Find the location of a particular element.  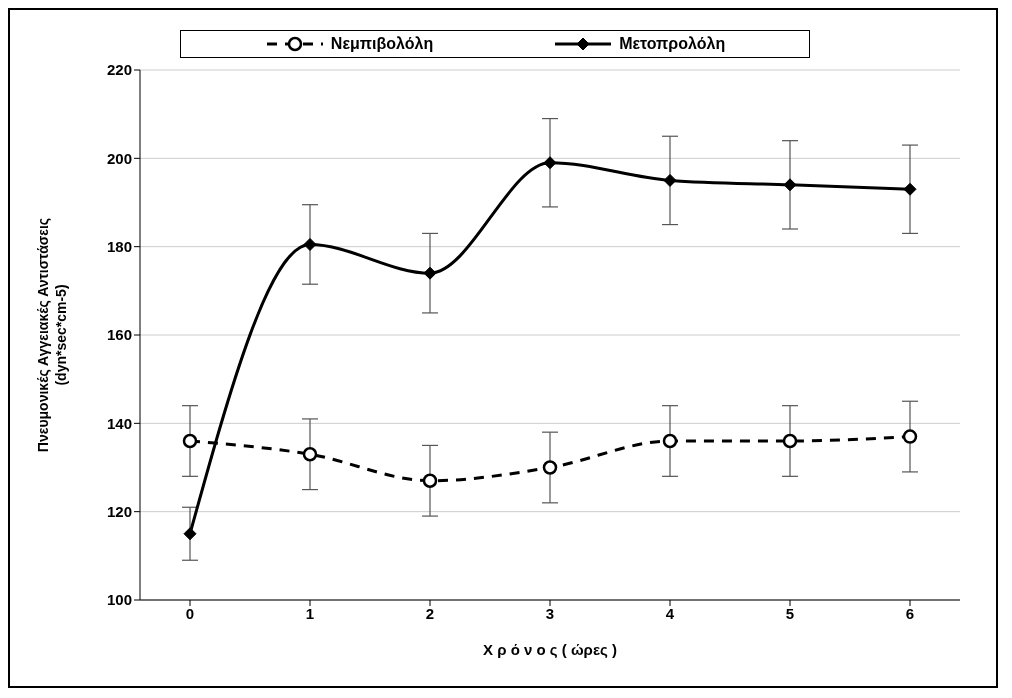

y-tick-label: 220 is located at coordinates (119, 70).